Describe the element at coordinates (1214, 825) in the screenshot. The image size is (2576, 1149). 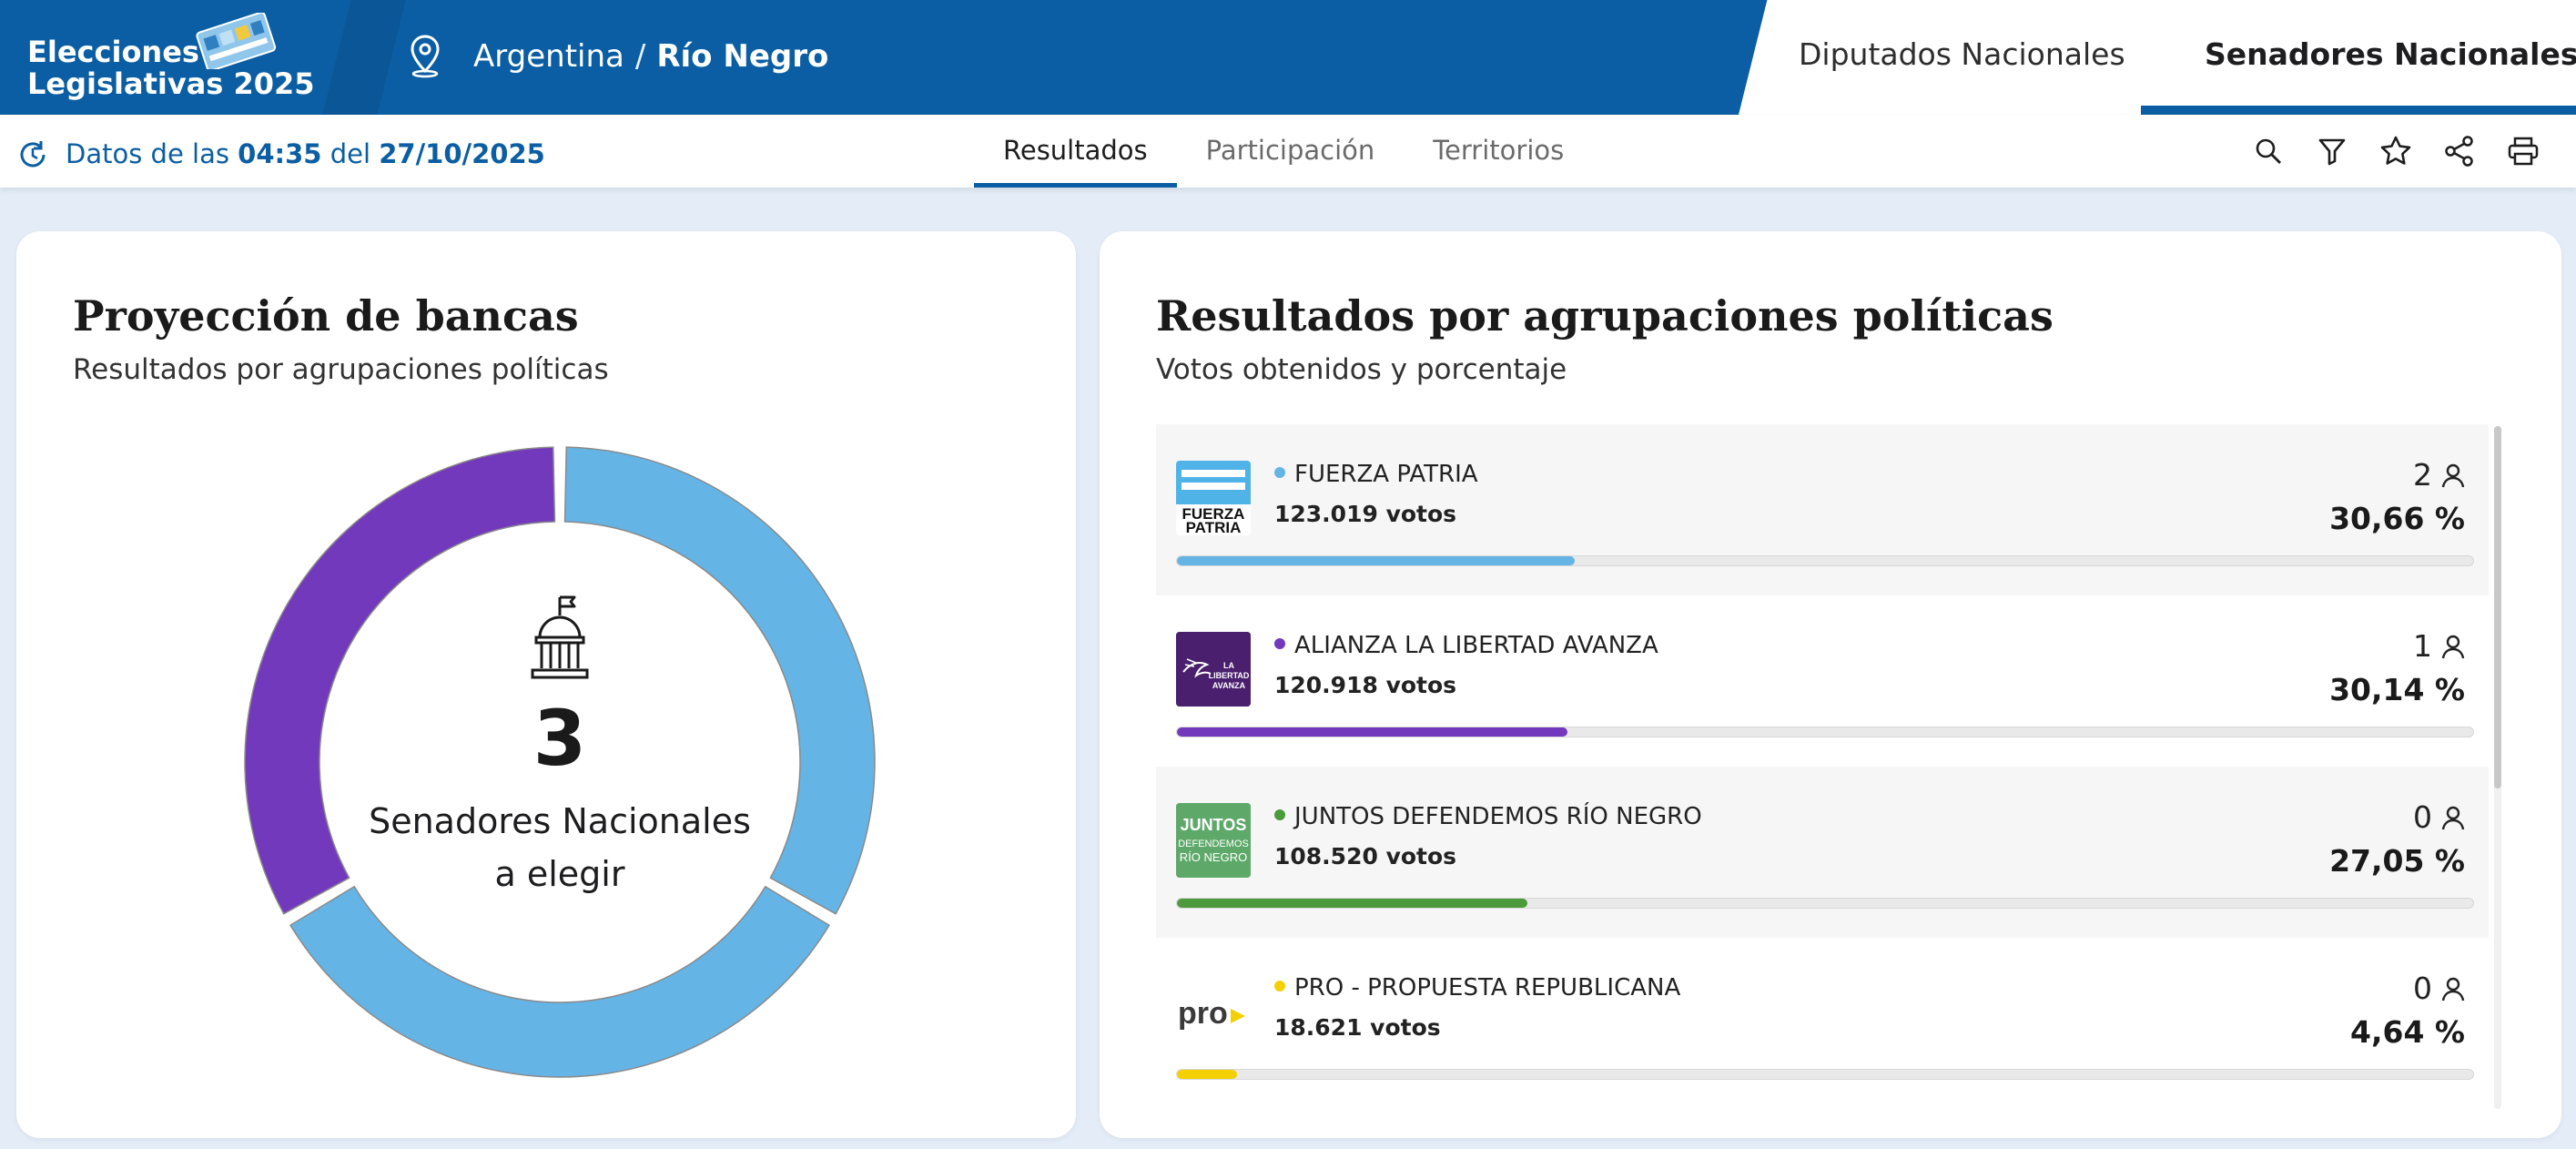
I see `svg-text: JUNTOS` at that location.